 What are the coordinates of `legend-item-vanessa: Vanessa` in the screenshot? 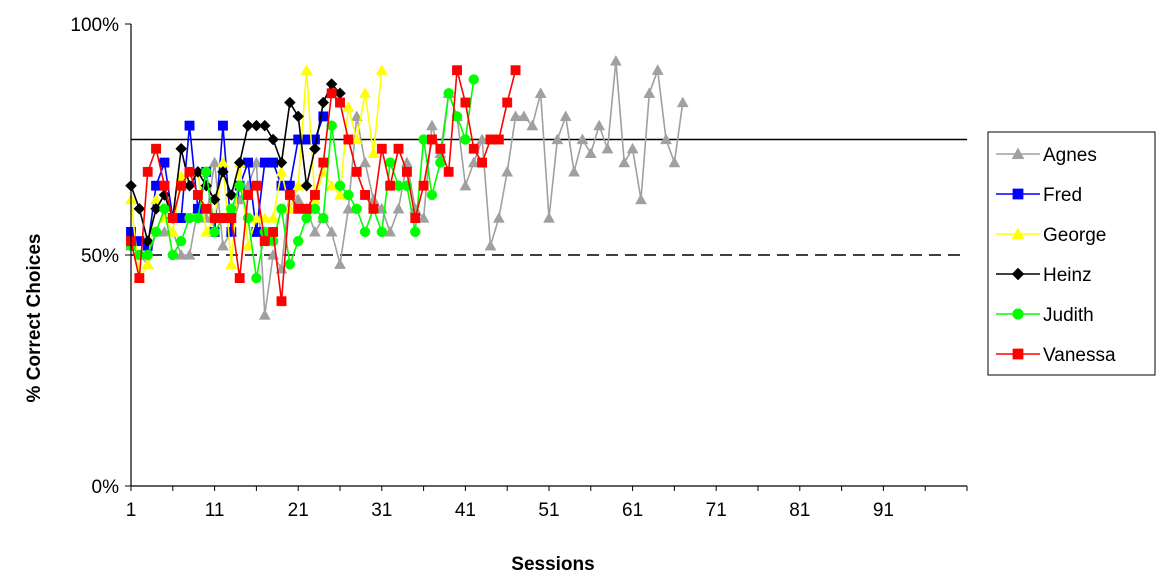 It's located at (1056, 355).